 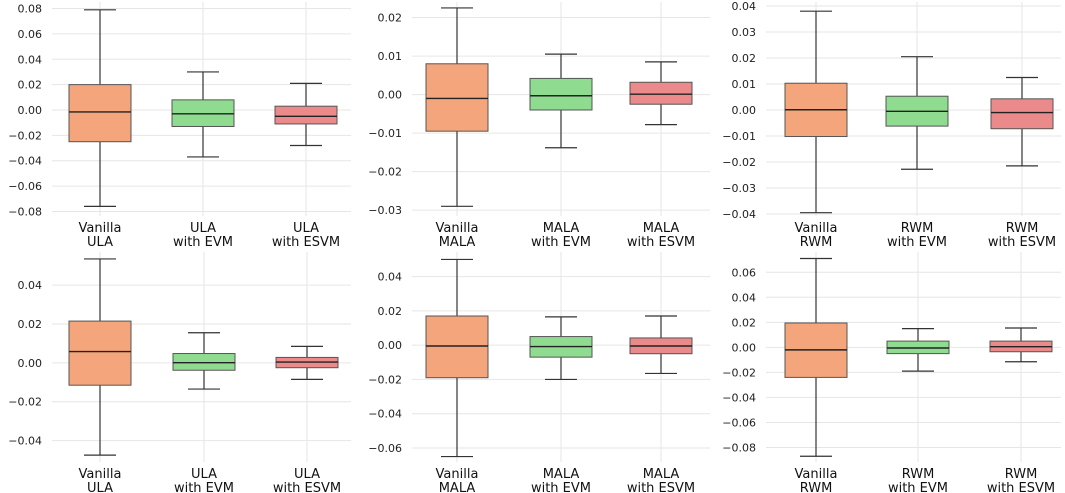 What do you see at coordinates (30, 34) in the screenshot?
I see `y-tick-label: 0.06` at bounding box center [30, 34].